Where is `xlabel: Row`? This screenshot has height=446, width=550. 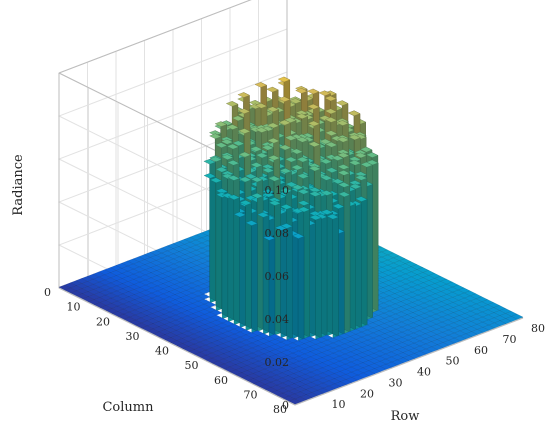 xlabel: Row is located at coordinates (405, 416).